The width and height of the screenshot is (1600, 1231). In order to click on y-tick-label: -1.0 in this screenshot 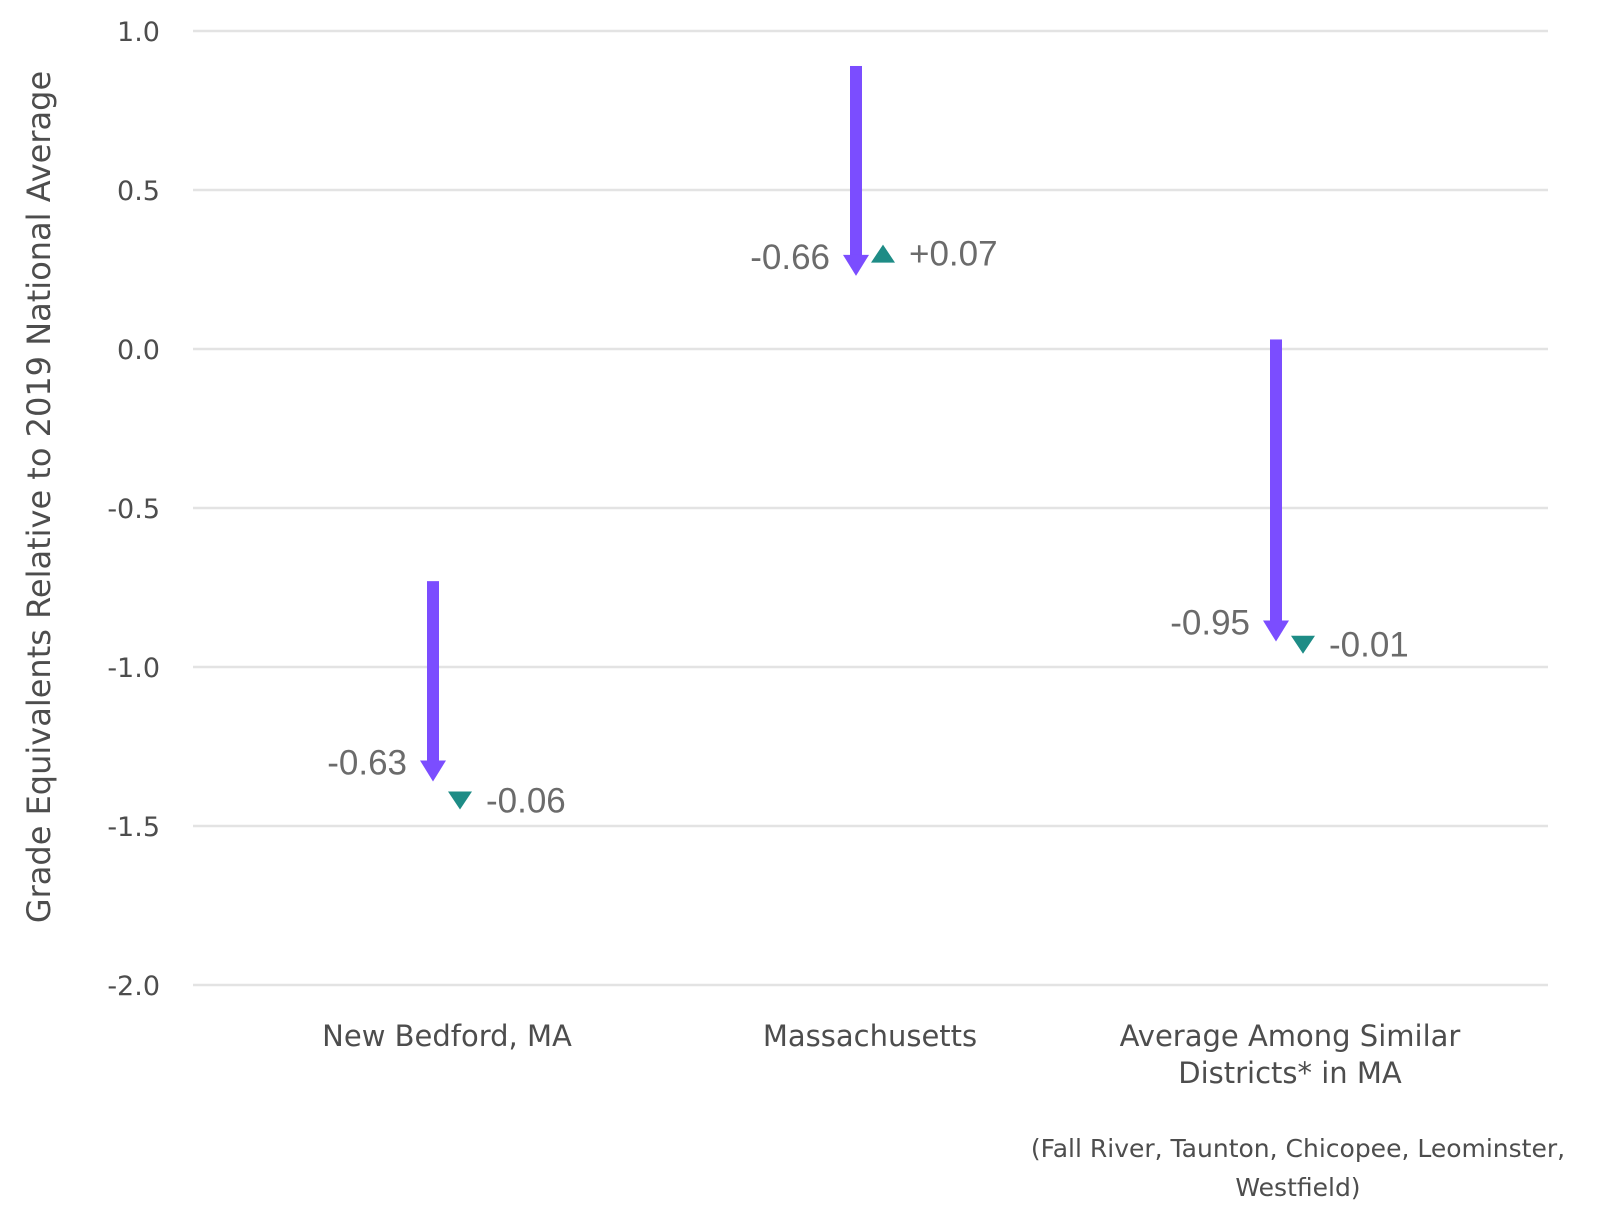, I will do `click(133, 668)`.